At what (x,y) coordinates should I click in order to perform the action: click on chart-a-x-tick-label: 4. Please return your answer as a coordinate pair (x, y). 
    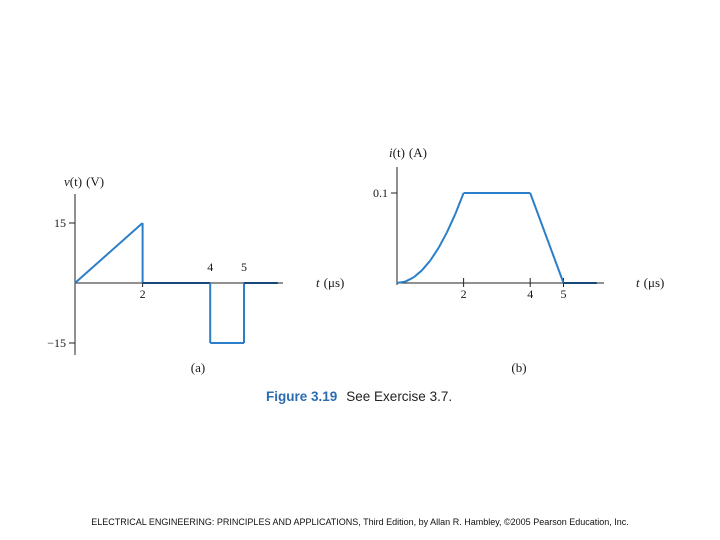
    Looking at the image, I should click on (210, 267).